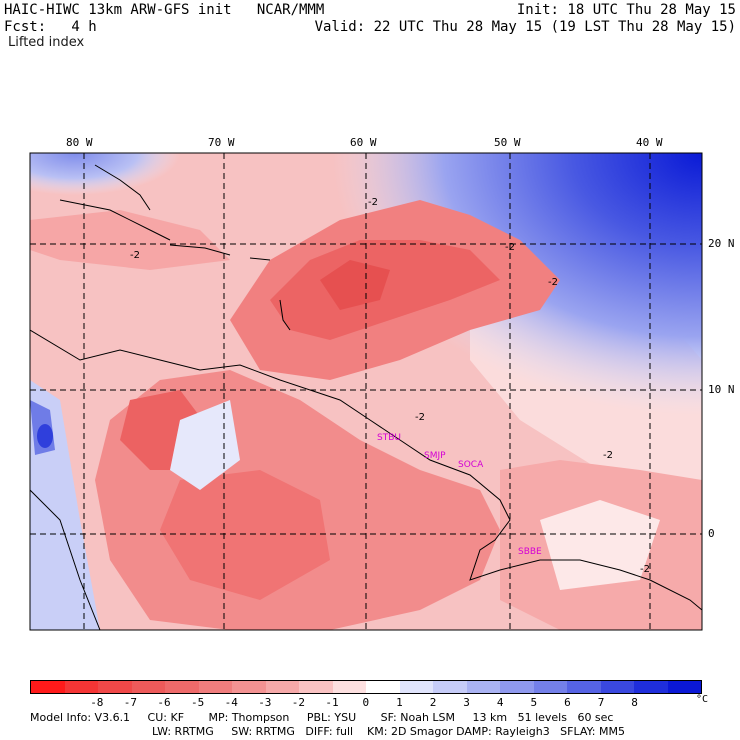 The height and width of the screenshot is (740, 740). Describe the element at coordinates (702, 699) in the screenshot. I see `colorbar-unit: °C` at that location.